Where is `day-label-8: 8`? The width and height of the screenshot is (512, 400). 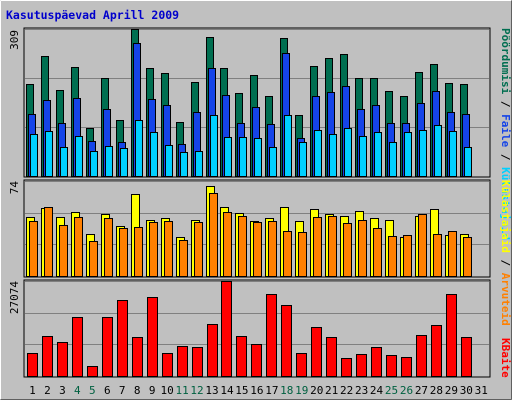
day-label-8: 8 is located at coordinates (137, 390).